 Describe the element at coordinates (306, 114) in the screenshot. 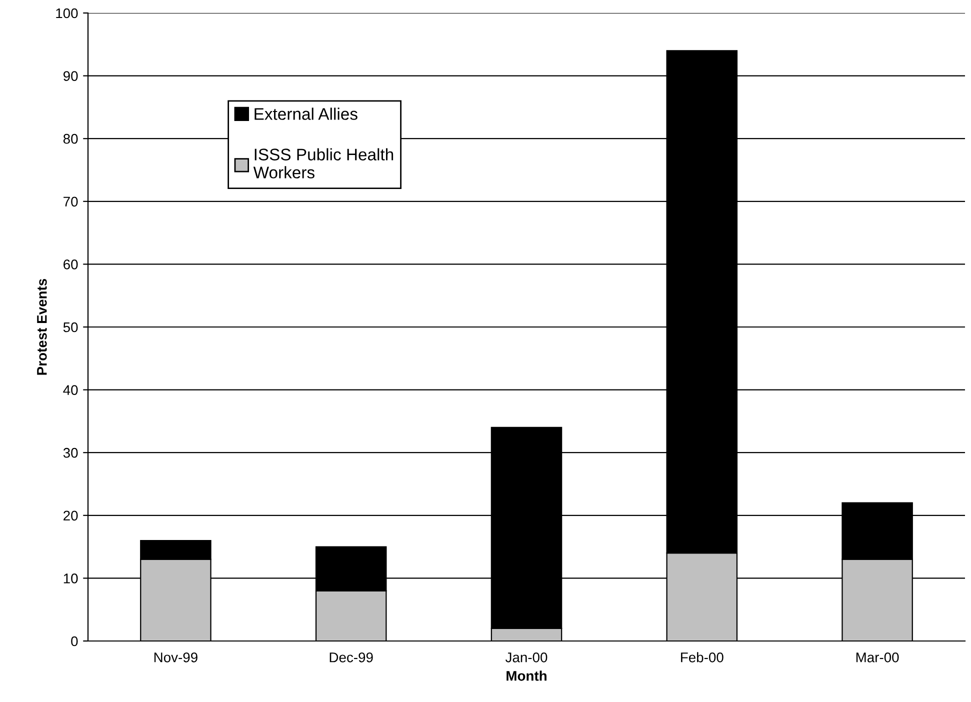

I see `legend-label: External Allies` at that location.